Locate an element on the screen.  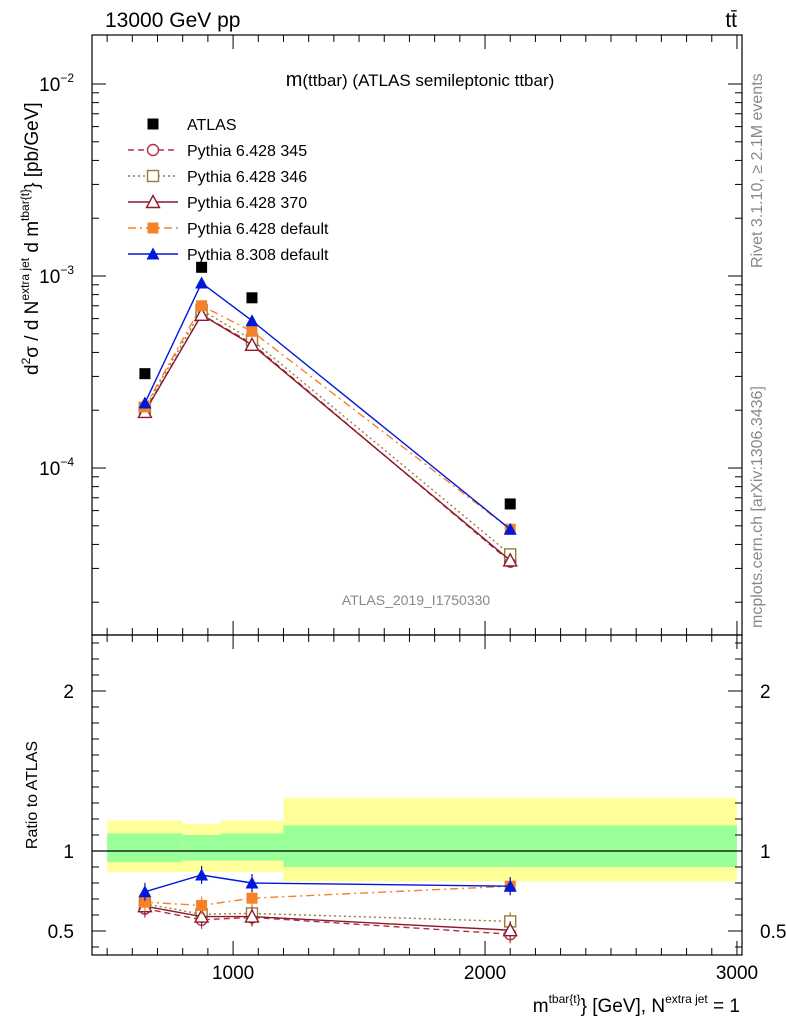
main-y-axis-label: d2σ / d Nextra jet d mtbar{t}} [pb/GeV] is located at coordinates (30, 238).